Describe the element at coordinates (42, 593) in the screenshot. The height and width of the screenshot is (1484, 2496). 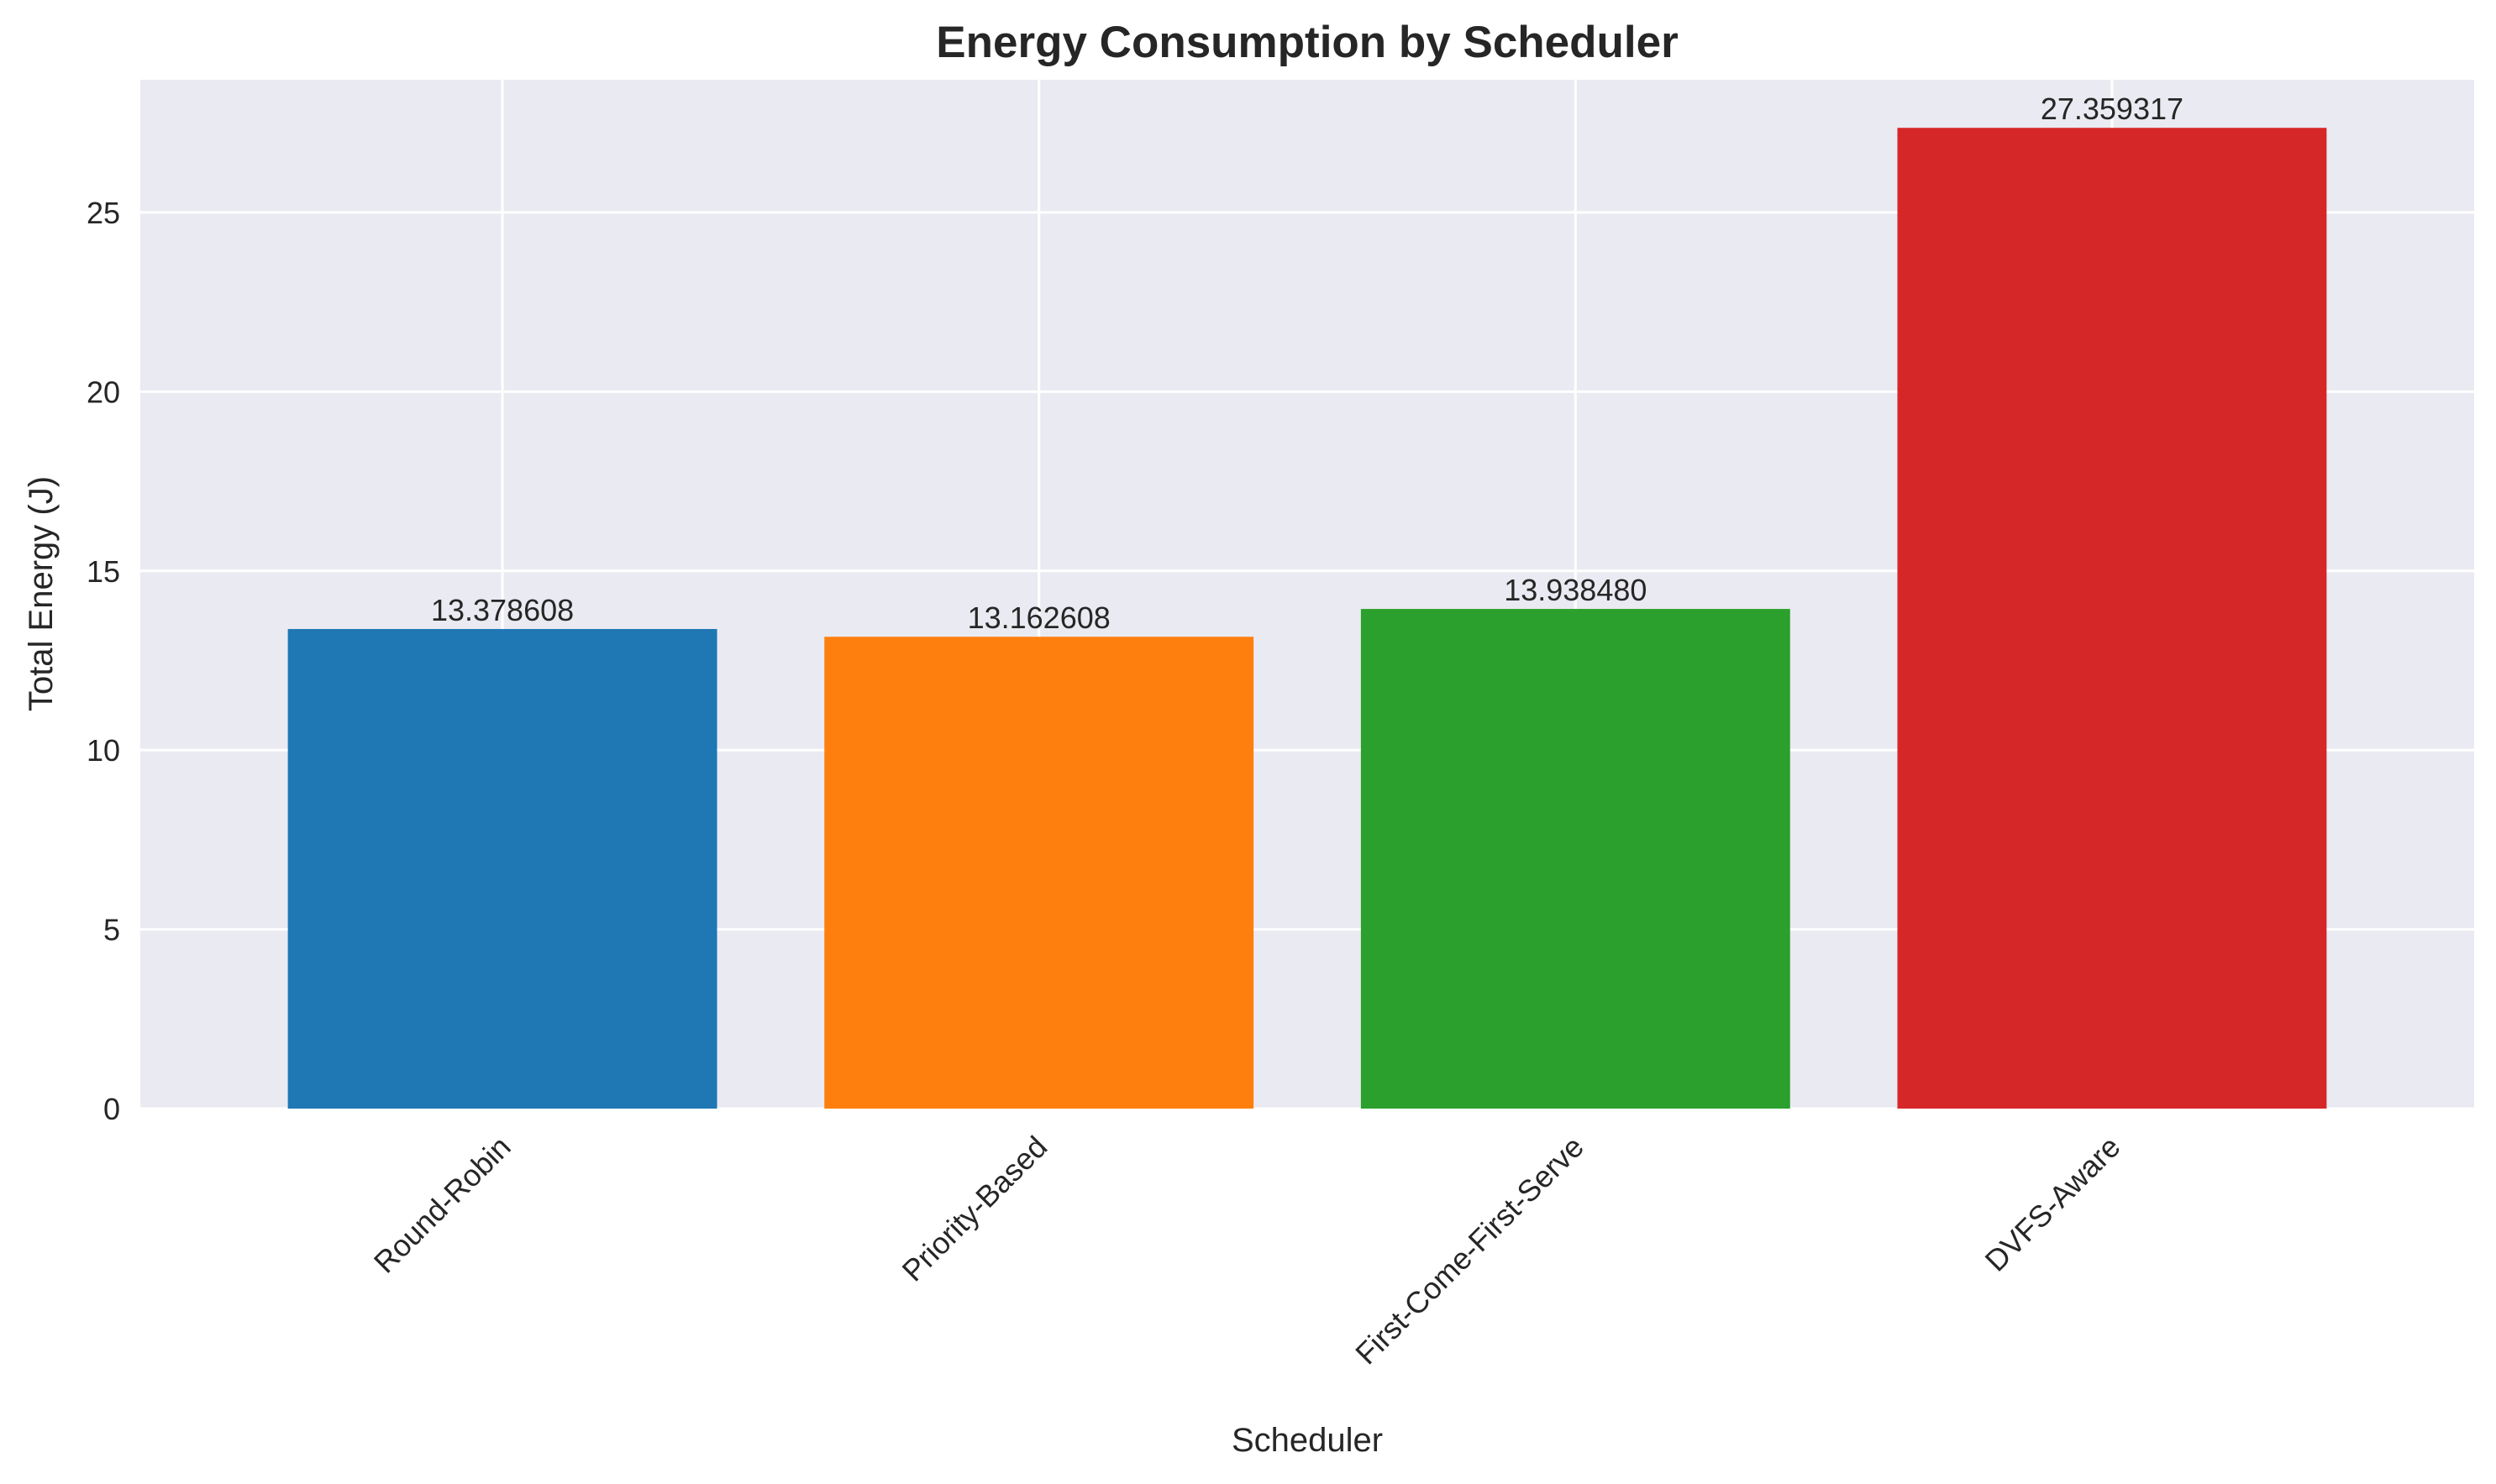
I see `y-axis-label: Total Energy (J)` at that location.